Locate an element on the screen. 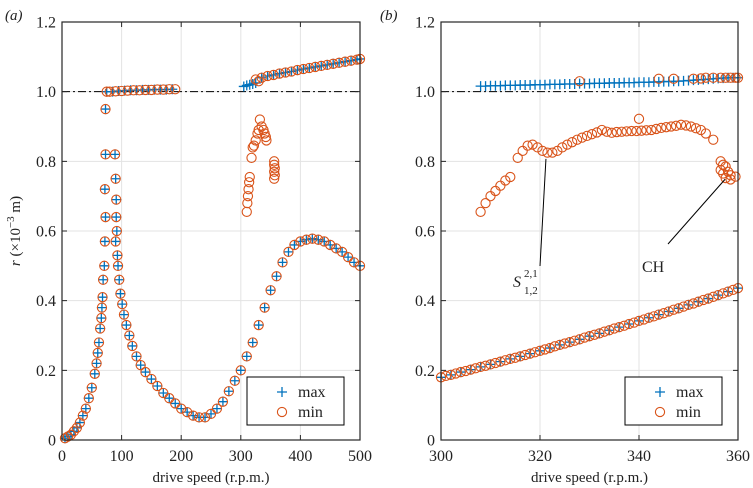 Image resolution: width=753 pixels, height=488 pixels. annotation-label: S 2,1 1,2 is located at coordinates (525, 282).